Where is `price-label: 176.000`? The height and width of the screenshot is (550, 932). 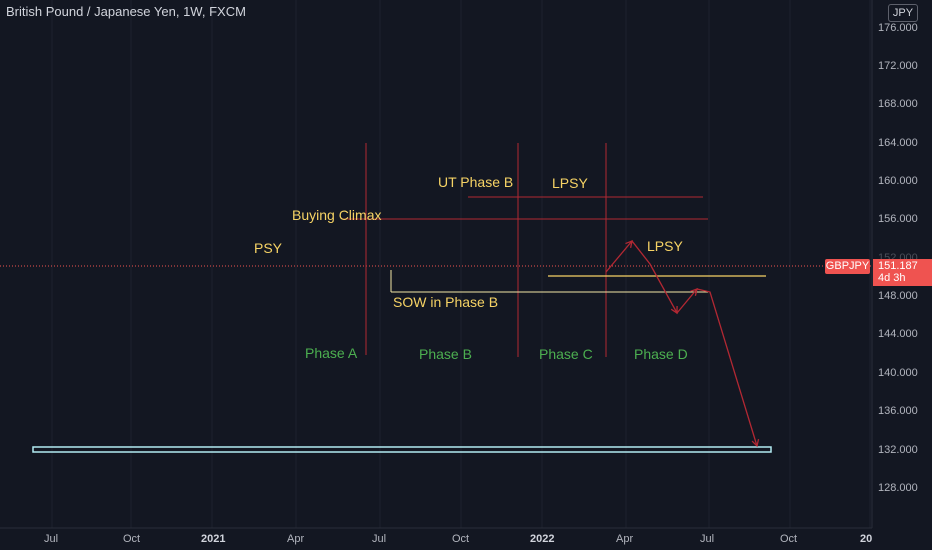 price-label: 176.000 is located at coordinates (898, 28).